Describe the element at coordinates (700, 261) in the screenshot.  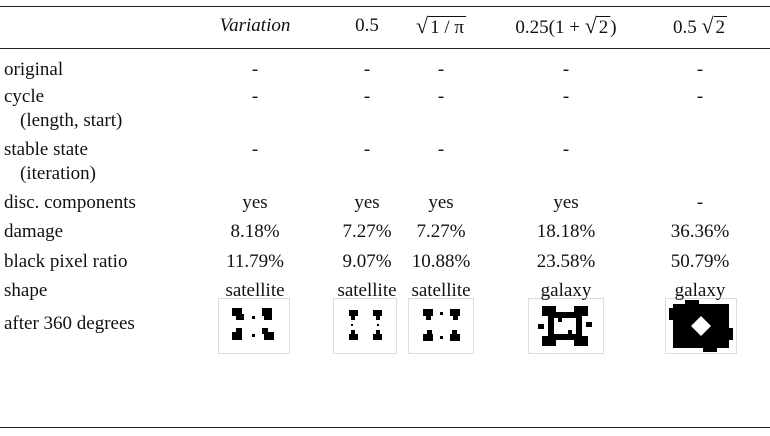
I see `cell-value: 50.79%` at that location.